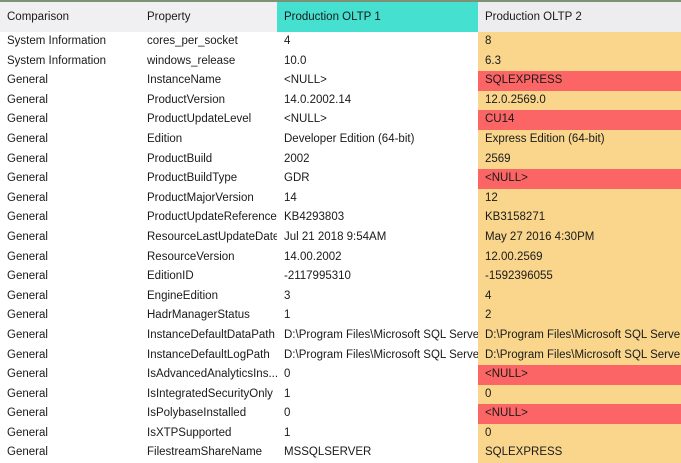  Describe the element at coordinates (208, 139) in the screenshot. I see `cell-property: Edition` at that location.